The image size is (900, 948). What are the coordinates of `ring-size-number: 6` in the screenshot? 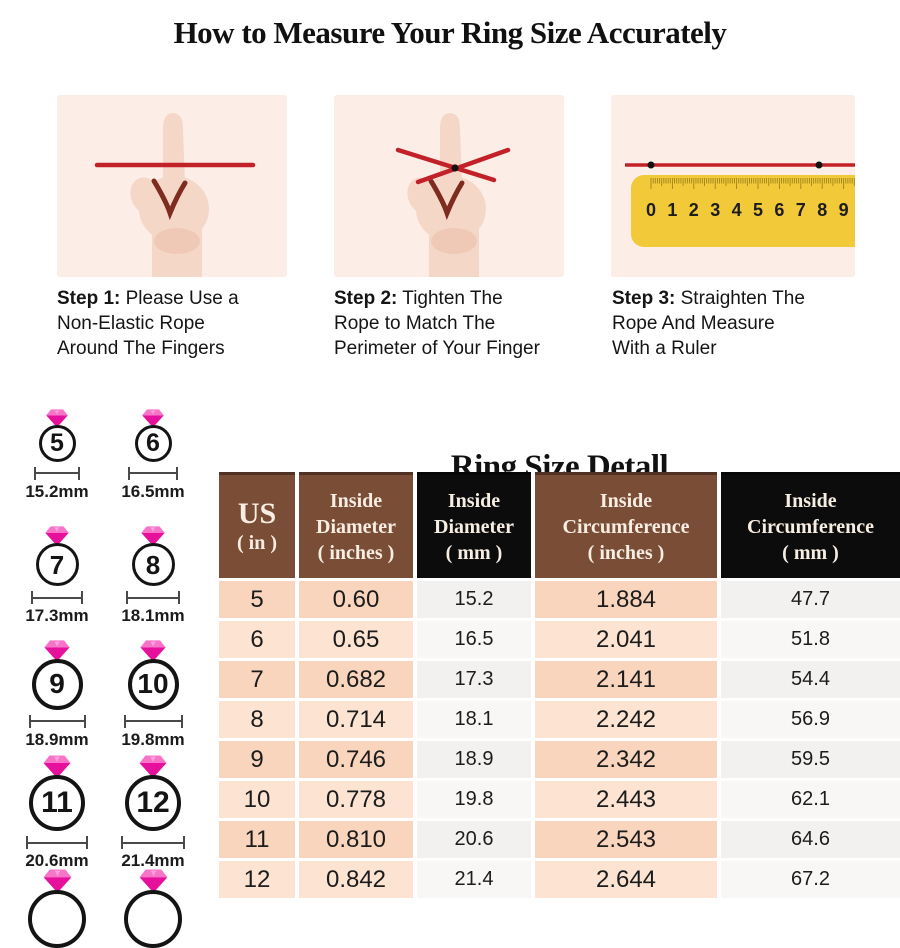 It's located at (153, 442).